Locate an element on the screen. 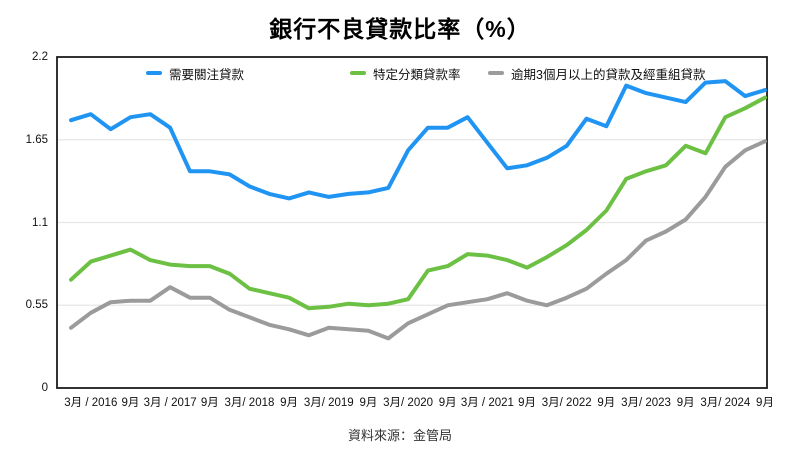 The height and width of the screenshot is (460, 800). chart-title: 銀行不良貸款比率（%） is located at coordinates (400, 29).